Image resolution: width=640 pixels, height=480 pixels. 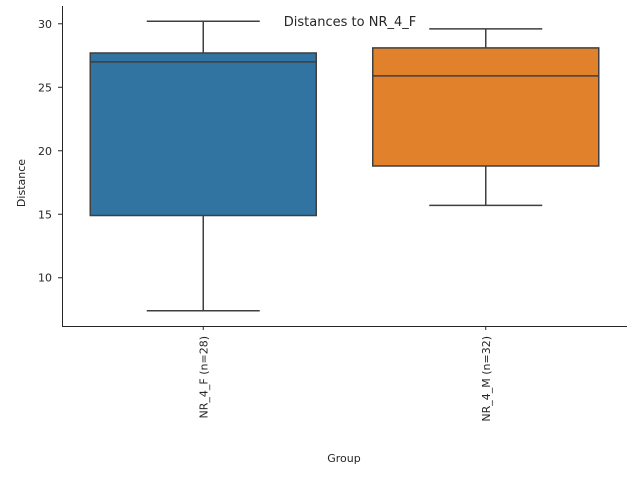 What do you see at coordinates (45, 151) in the screenshot?
I see `y-tick-label: 20` at bounding box center [45, 151].